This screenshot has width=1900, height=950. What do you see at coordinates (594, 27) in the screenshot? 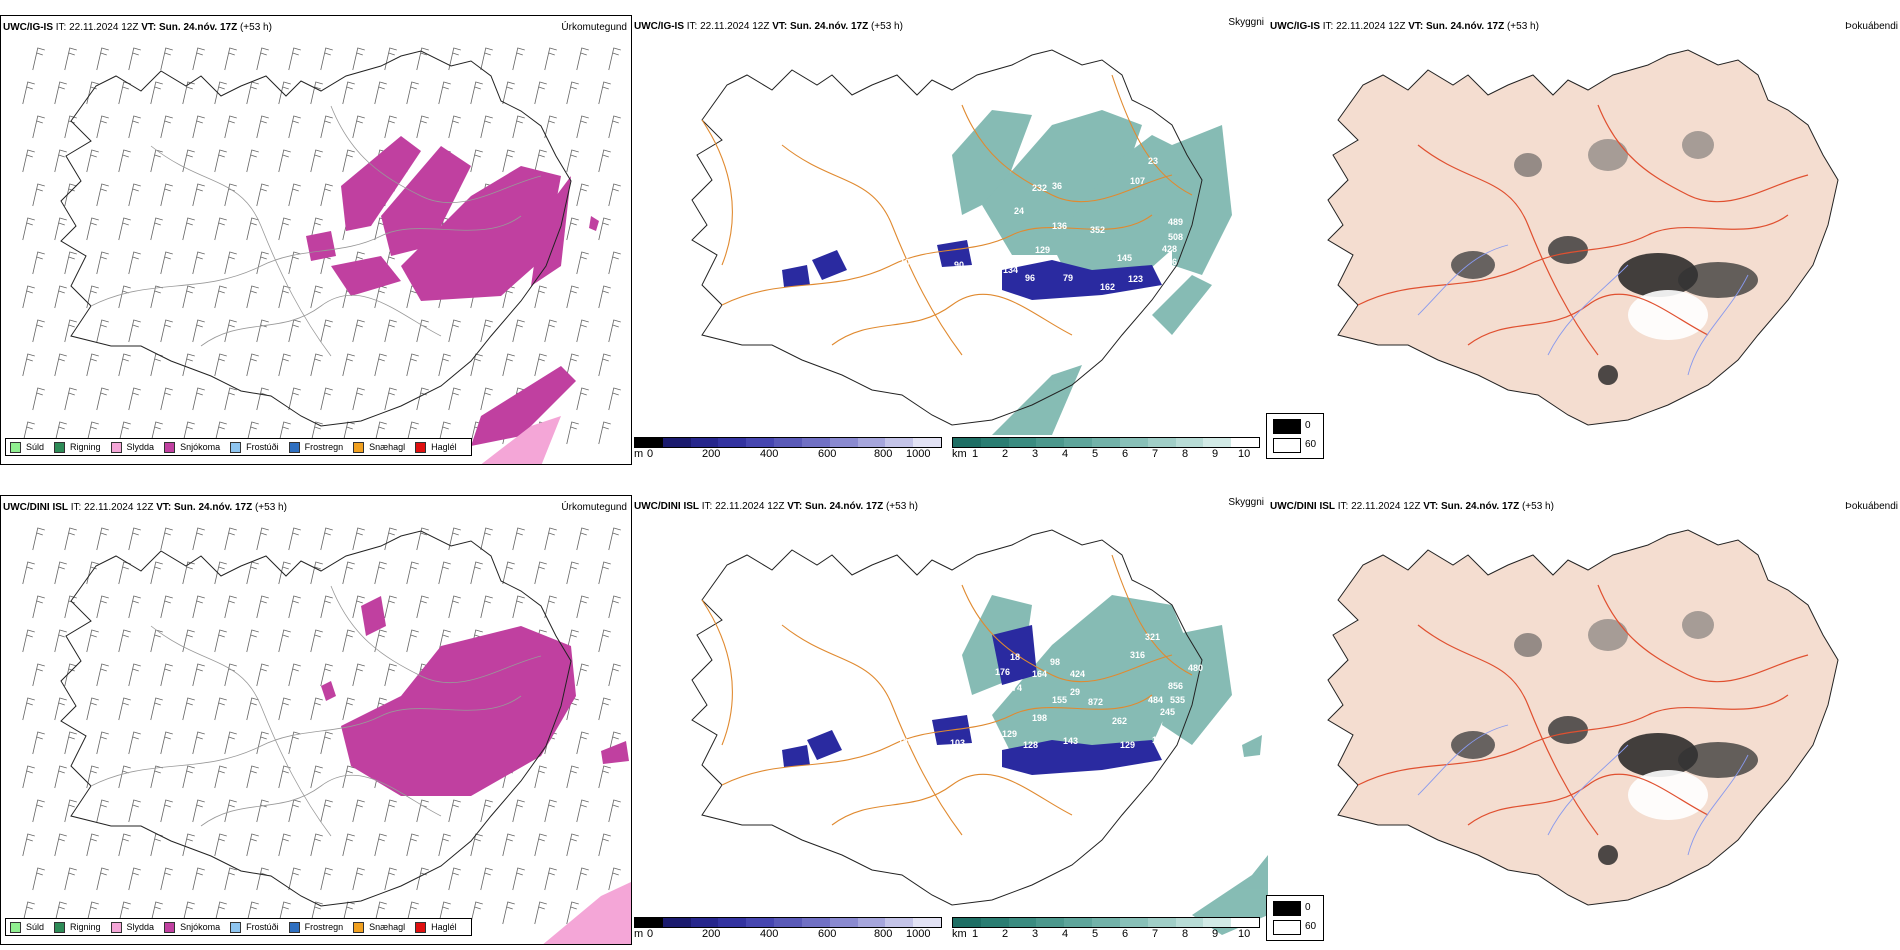
I see `panel-title: Úrkomutegund` at bounding box center [594, 27].